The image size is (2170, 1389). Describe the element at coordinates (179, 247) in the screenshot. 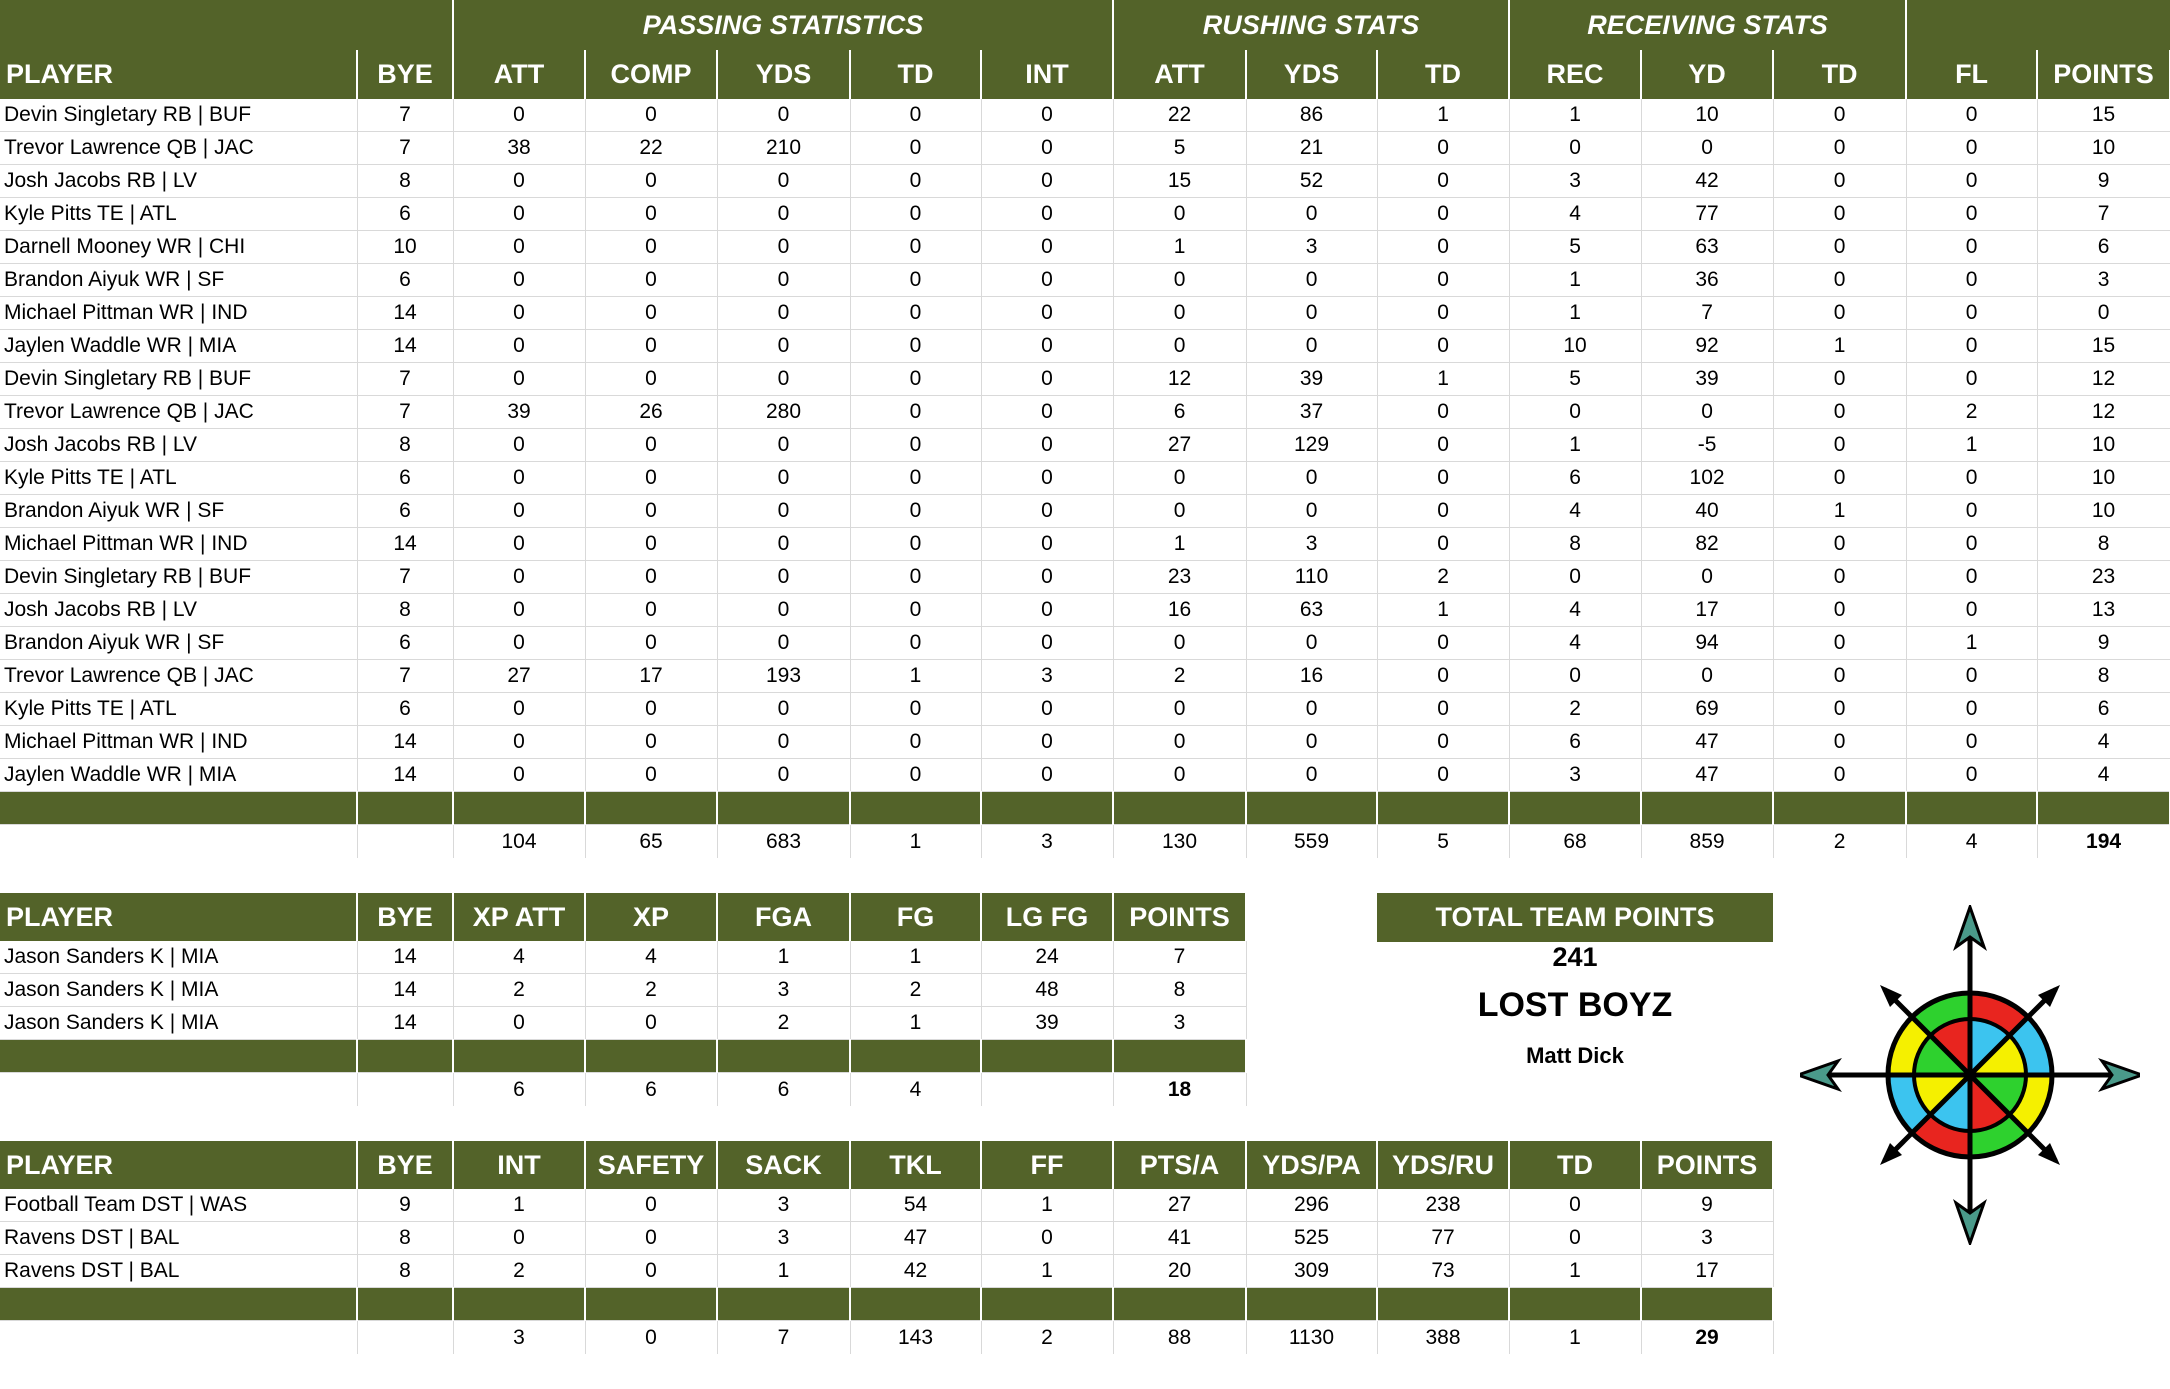

I see `player-name-cell: Darnell Mooney WR | CHI` at that location.